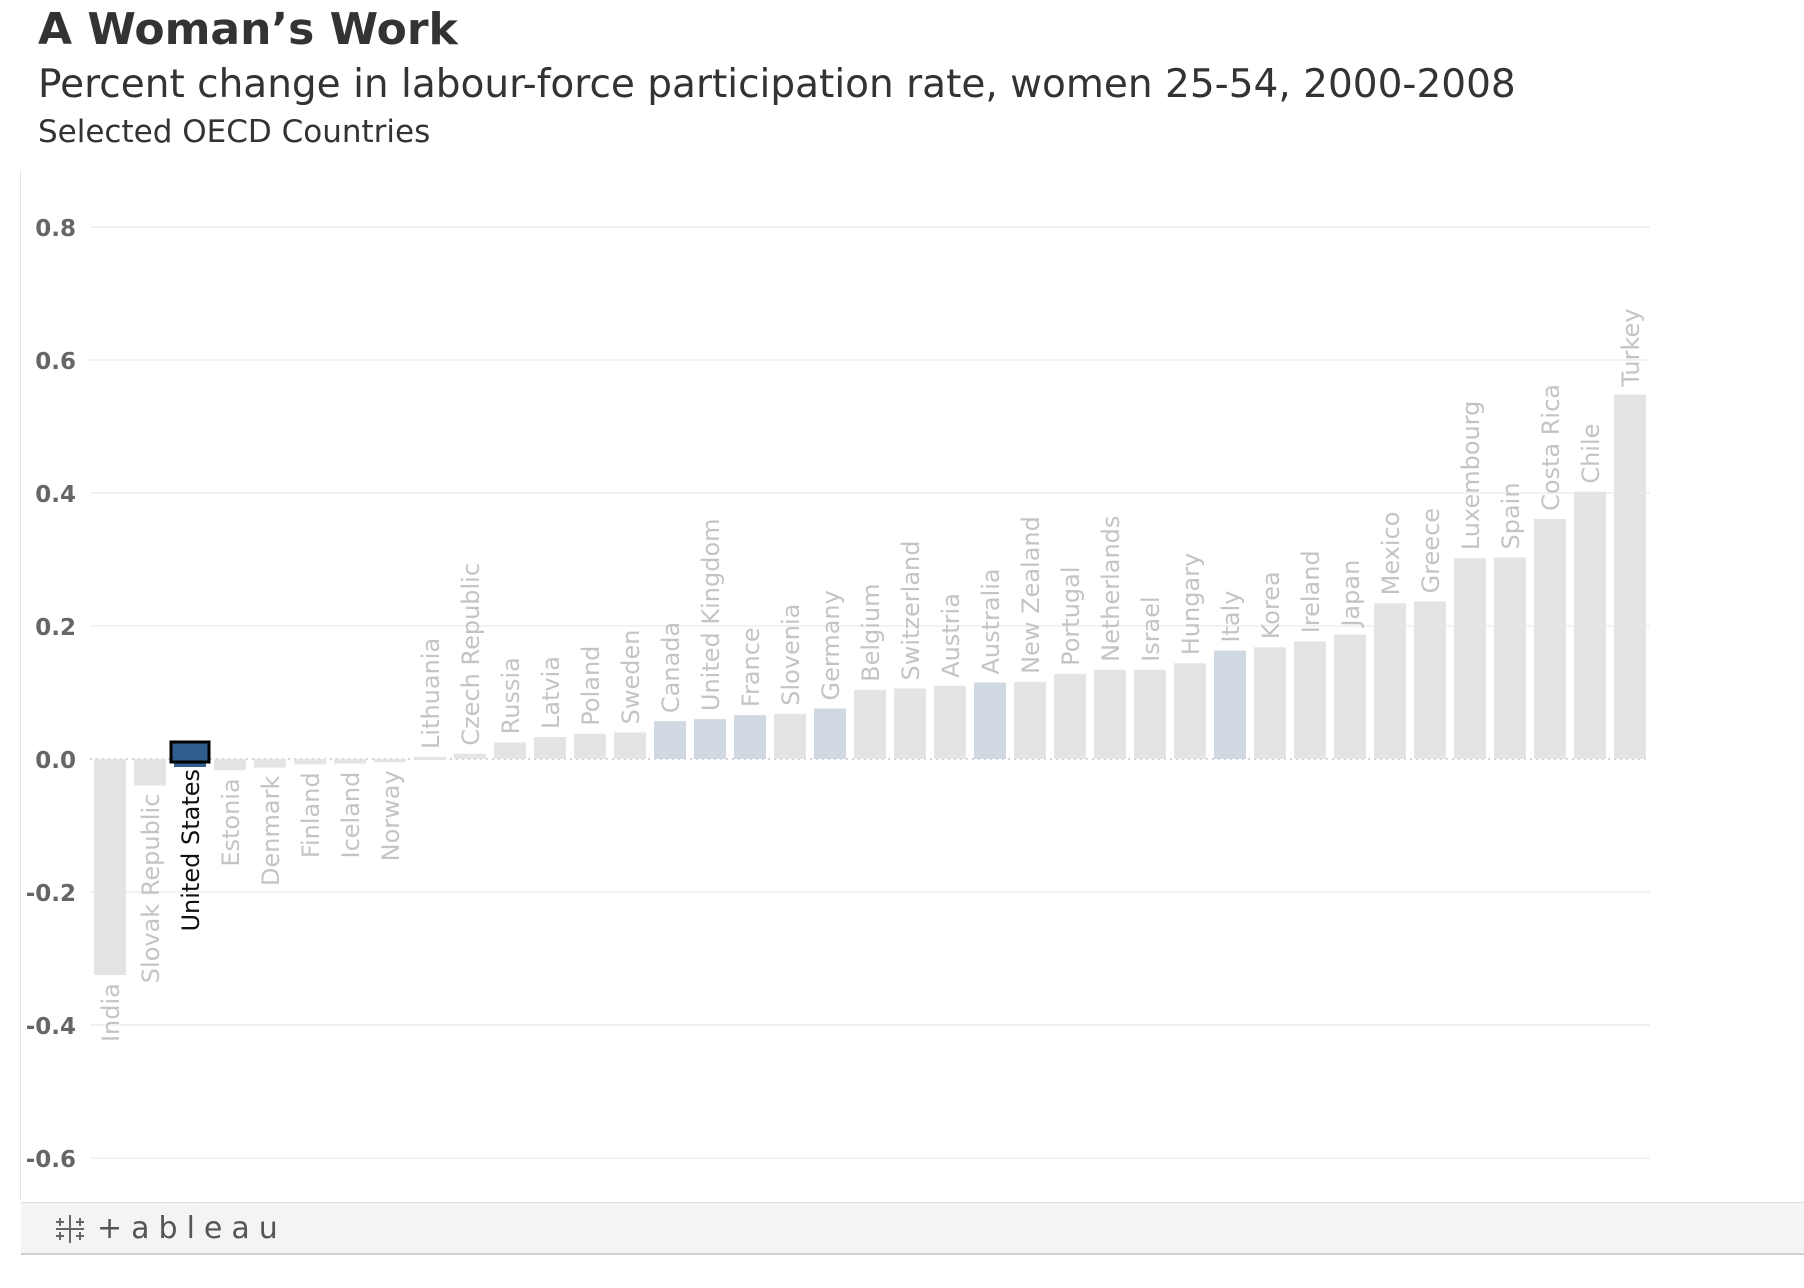 The width and height of the screenshot is (1804, 1288). What do you see at coordinates (551, 692) in the screenshot?
I see `bar-label: Latvia` at bounding box center [551, 692].